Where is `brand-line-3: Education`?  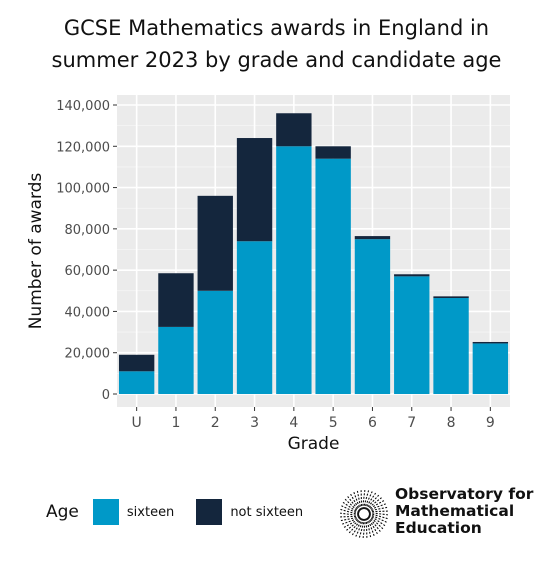 brand-line-3: Education is located at coordinates (438, 528).